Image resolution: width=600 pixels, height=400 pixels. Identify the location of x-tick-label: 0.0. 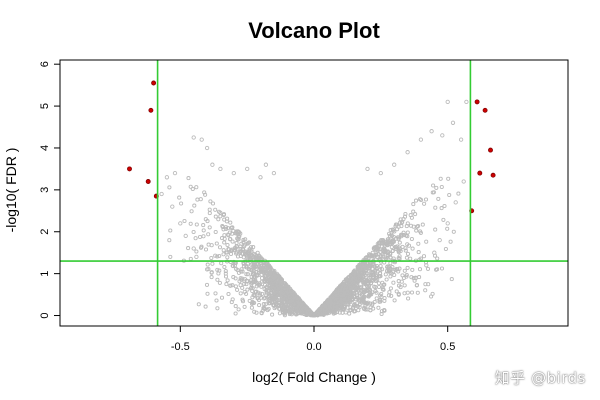
(313, 347).